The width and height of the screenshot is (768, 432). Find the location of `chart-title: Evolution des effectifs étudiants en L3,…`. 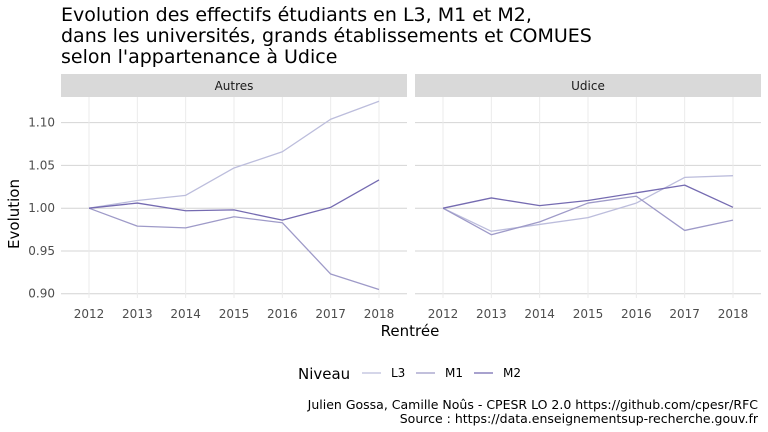

chart-title: Evolution des effectifs étudiants en L3,… is located at coordinates (326, 36).